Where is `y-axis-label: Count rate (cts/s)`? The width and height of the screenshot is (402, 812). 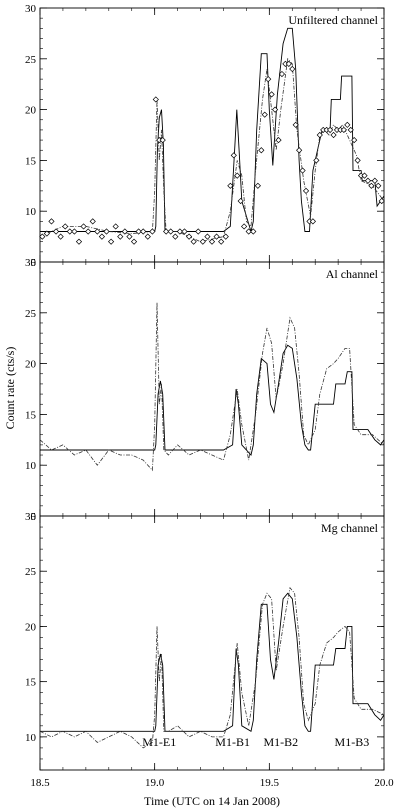
y-axis-label: Count rate (cts/s) is located at coordinates (10, 388).